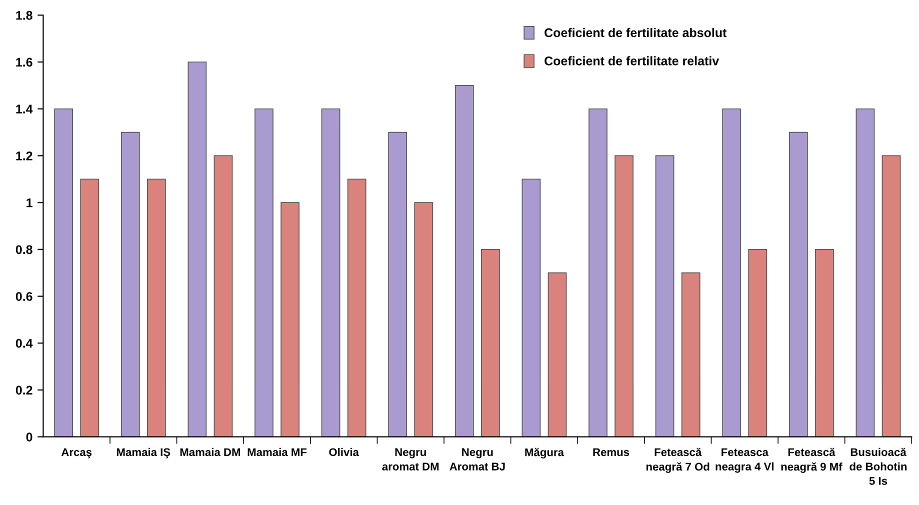 This screenshot has height=505, width=919. Describe the element at coordinates (24, 109) in the screenshot. I see `y-tick-label: 1.4` at that location.